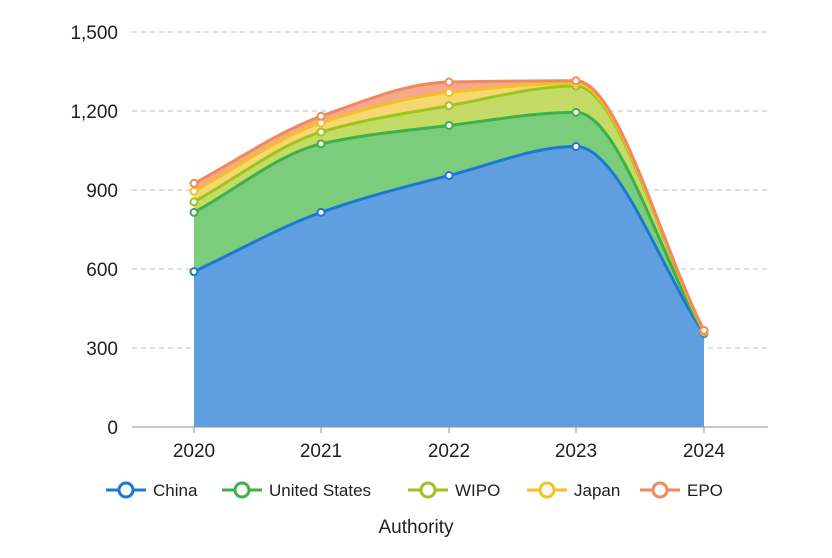 This screenshot has height=558, width=832. What do you see at coordinates (416, 527) in the screenshot?
I see `x-axis-title: Authority` at bounding box center [416, 527].